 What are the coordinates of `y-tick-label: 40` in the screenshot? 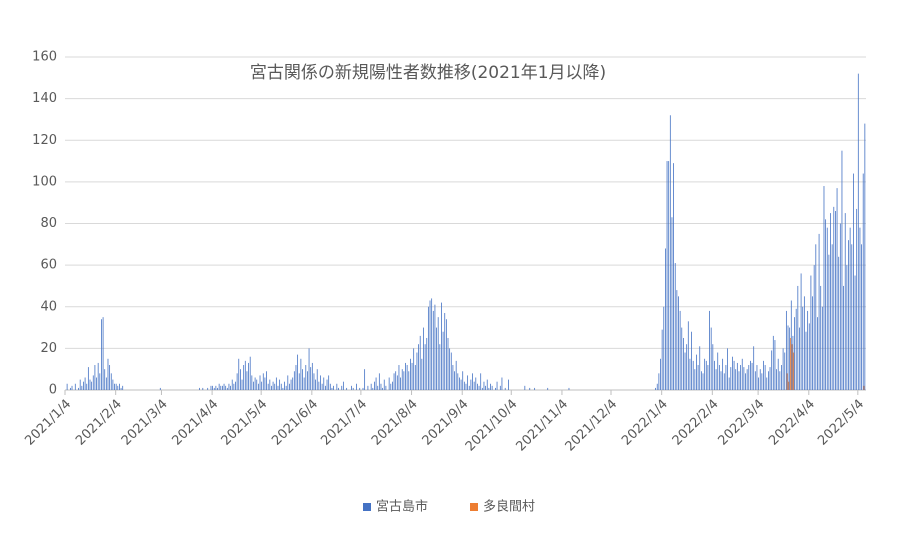 It's located at (48, 306).